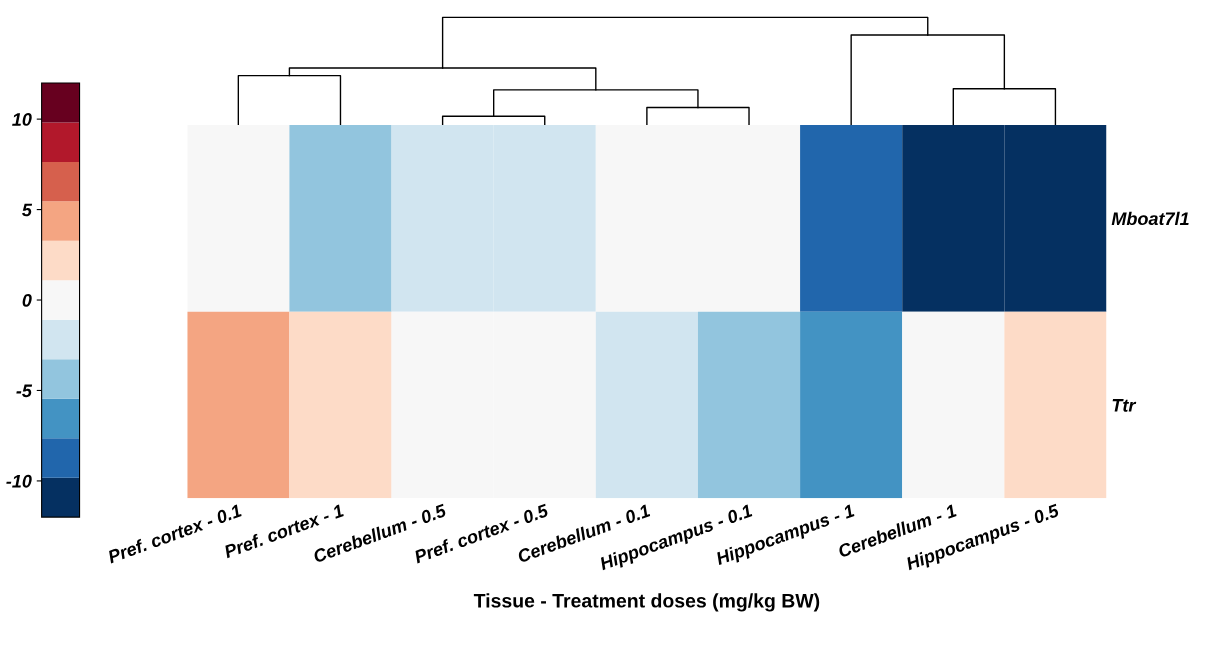 This screenshot has height=648, width=1224. What do you see at coordinates (646, 602) in the screenshot?
I see `x-axis-title: Tissue - Treatment doses (mg/kg BW)` at bounding box center [646, 602].